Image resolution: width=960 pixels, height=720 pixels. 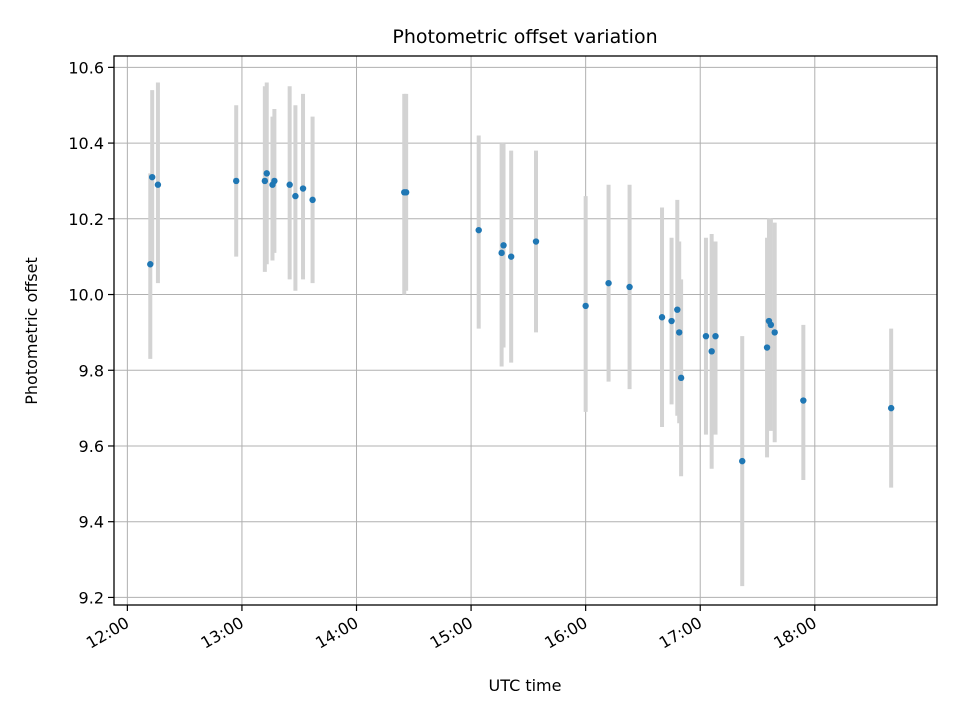 What do you see at coordinates (31, 331) in the screenshot?
I see `y-axis-label: Photometric offset` at bounding box center [31, 331].